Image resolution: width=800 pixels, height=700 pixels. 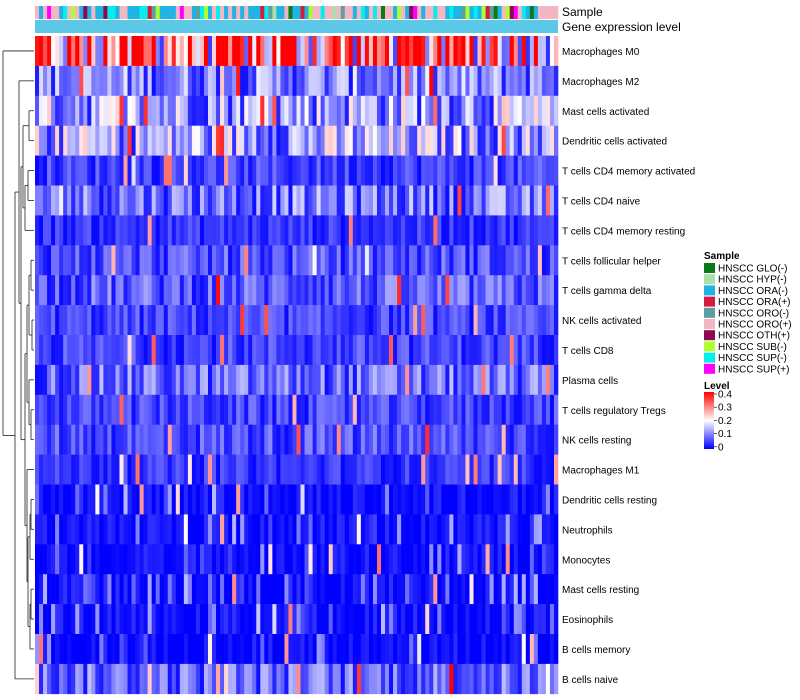 What do you see at coordinates (296, 26) in the screenshot?
I see `expression-level-annotation-bar` at bounding box center [296, 26].